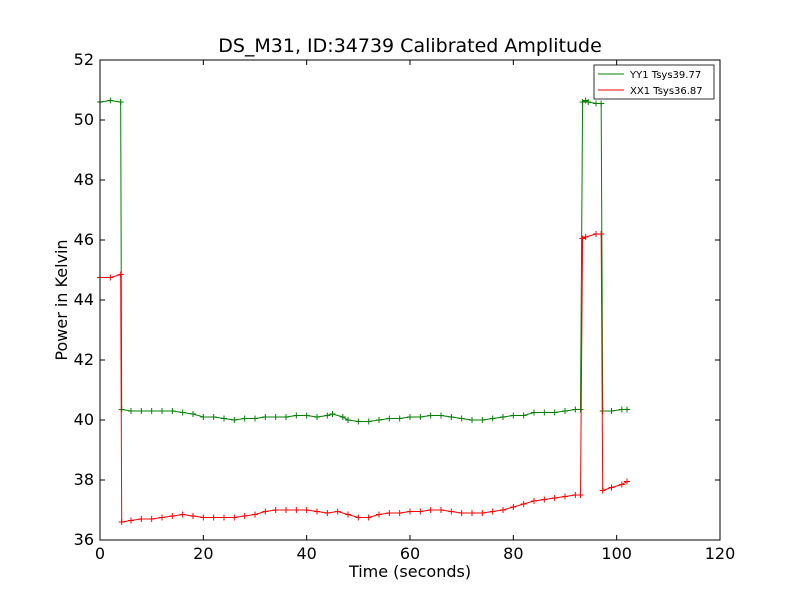 Image resolution: width=800 pixels, height=600 pixels. What do you see at coordinates (665, 75) in the screenshot?
I see `legend-label-yy1: YY1 Tsys39.77` at bounding box center [665, 75].